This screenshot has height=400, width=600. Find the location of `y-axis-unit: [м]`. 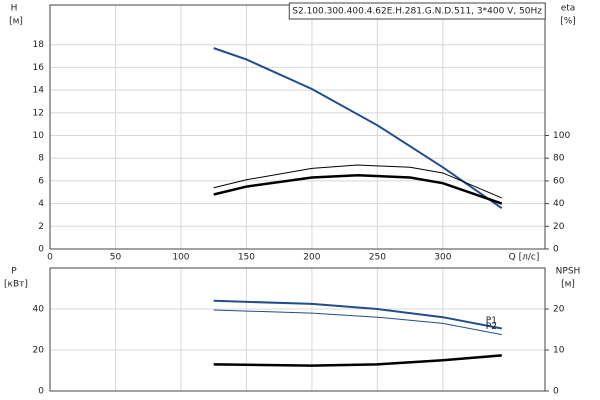

y-axis-unit: [м] is located at coordinates (16, 22).